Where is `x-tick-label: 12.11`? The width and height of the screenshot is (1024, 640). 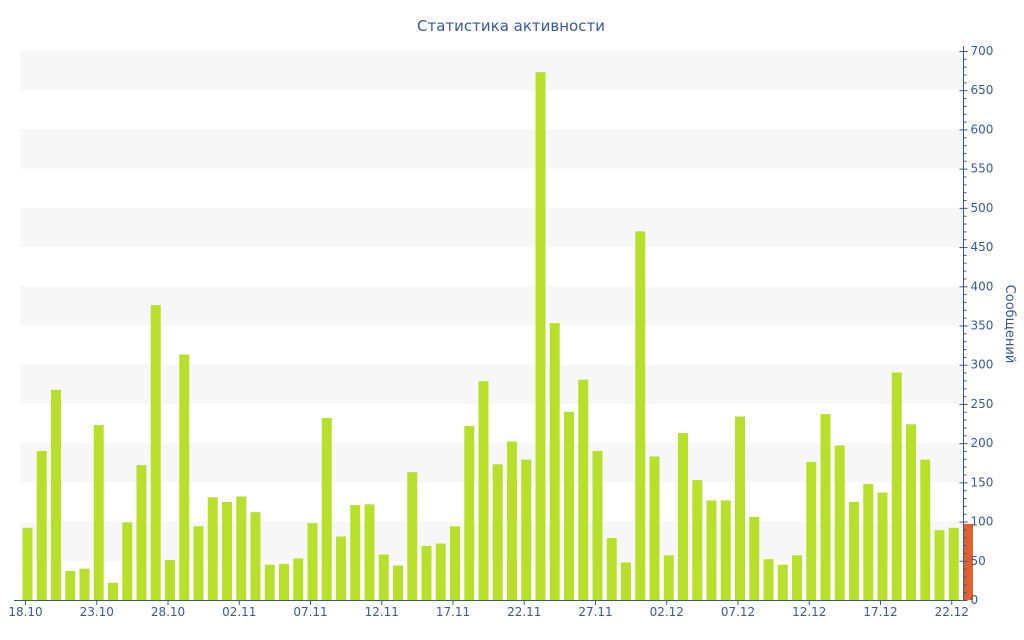
x-tick-label: 12.11 is located at coordinates (382, 612).